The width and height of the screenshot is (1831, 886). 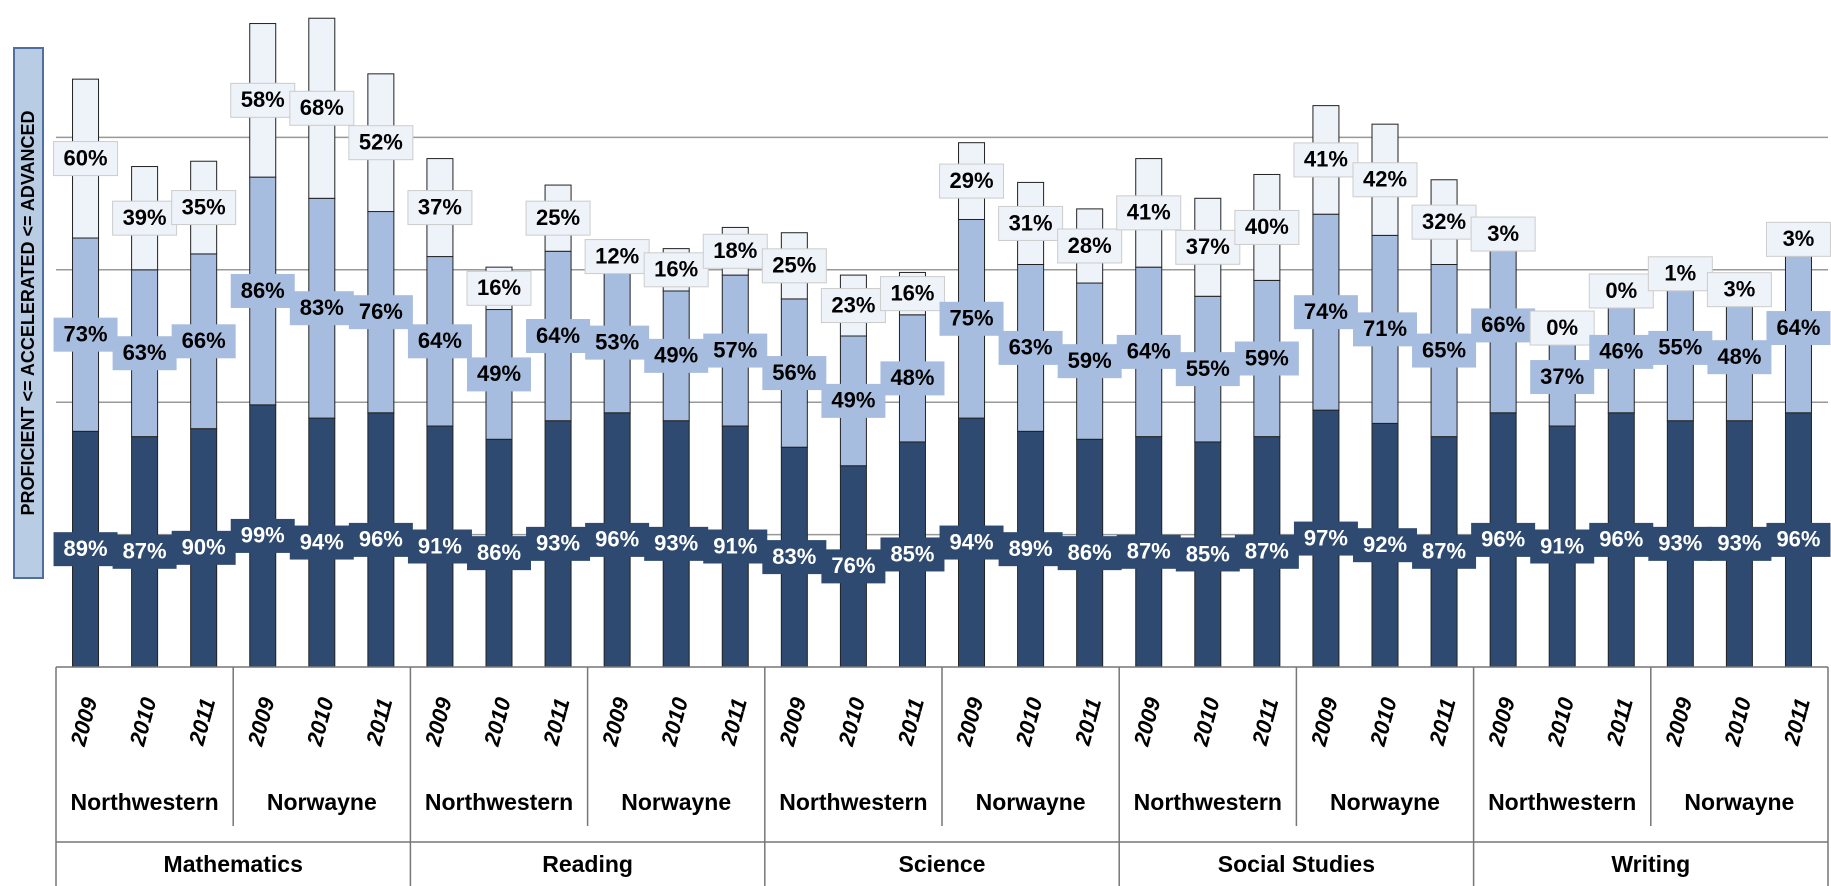 What do you see at coordinates (676, 543) in the screenshot?
I see `data-label-text: 93%` at bounding box center [676, 543].